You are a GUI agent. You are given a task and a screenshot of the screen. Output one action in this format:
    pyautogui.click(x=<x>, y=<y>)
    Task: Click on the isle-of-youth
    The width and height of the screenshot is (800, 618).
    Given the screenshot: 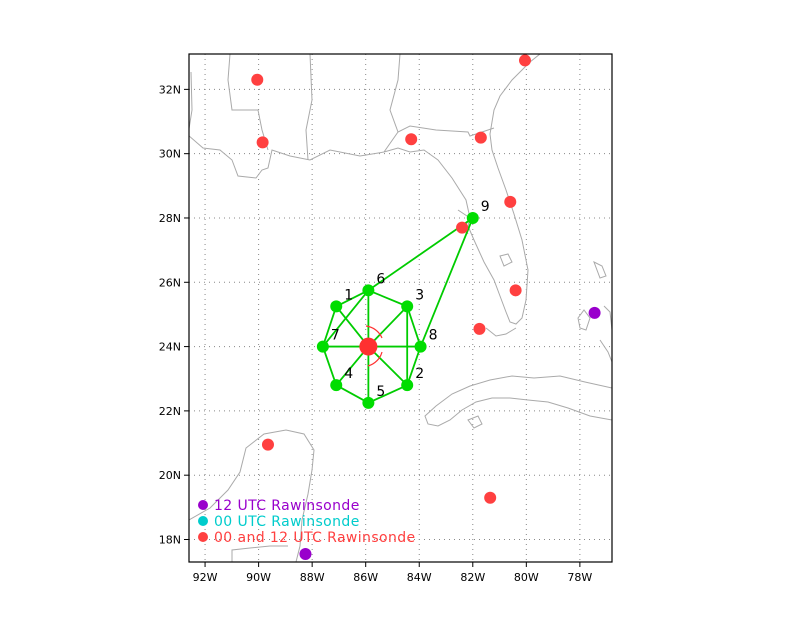 What is the action you would take?
    pyautogui.click(x=475, y=422)
    